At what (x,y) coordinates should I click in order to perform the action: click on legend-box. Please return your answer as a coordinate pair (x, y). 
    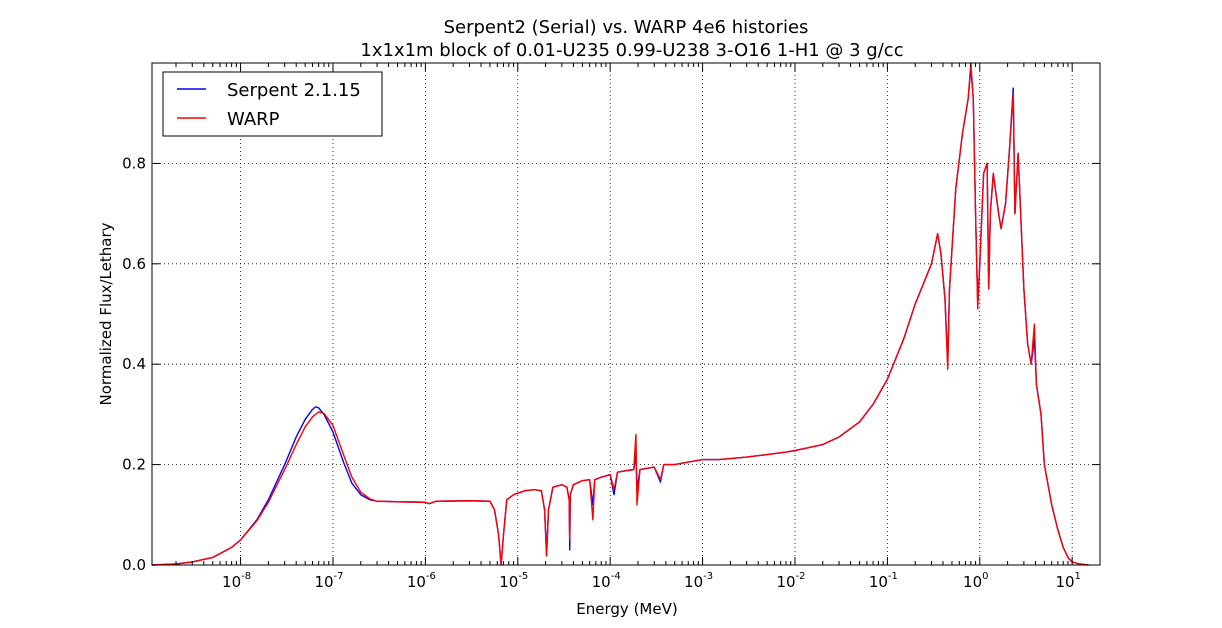
    Looking at the image, I should click on (272, 104).